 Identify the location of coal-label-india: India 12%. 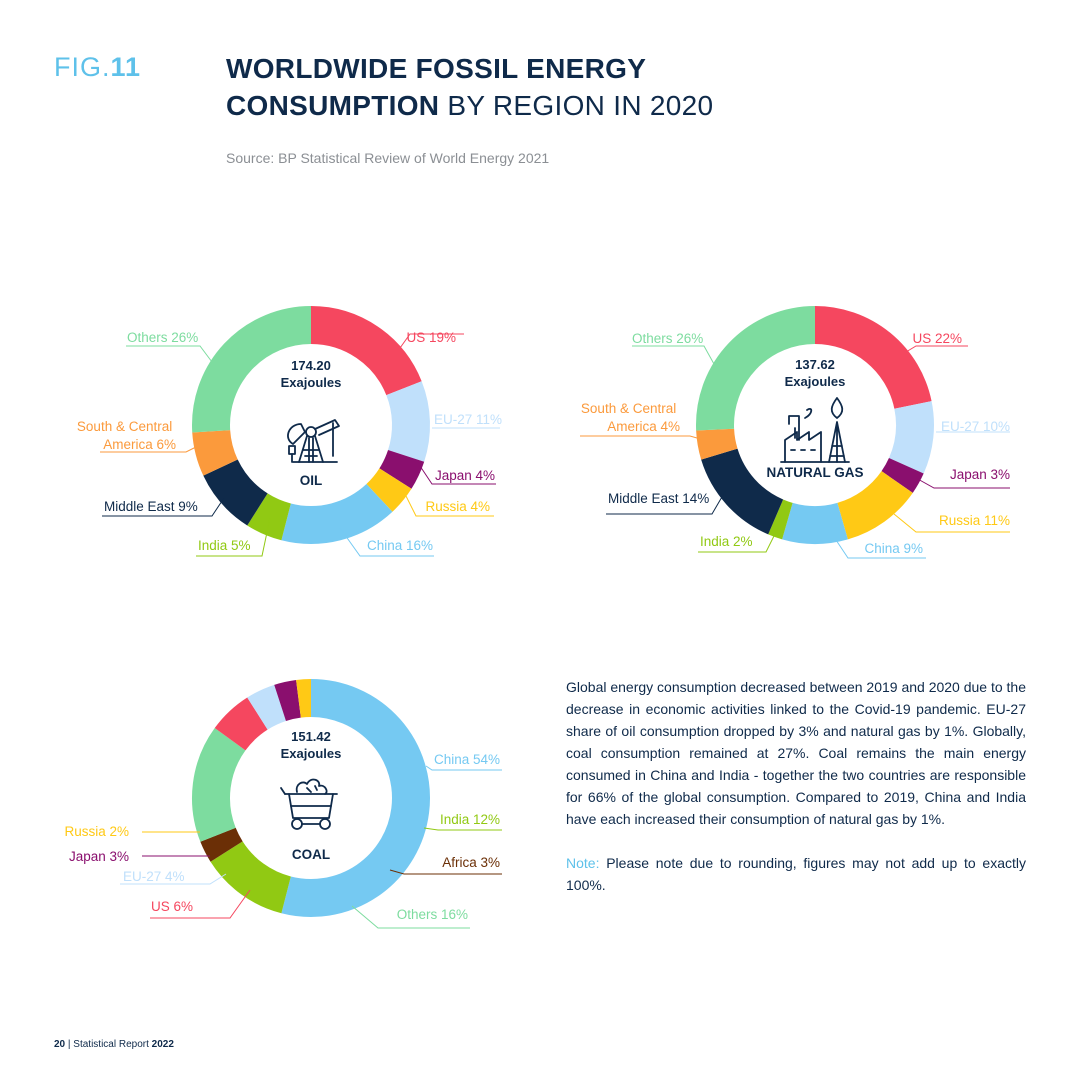
(470, 819).